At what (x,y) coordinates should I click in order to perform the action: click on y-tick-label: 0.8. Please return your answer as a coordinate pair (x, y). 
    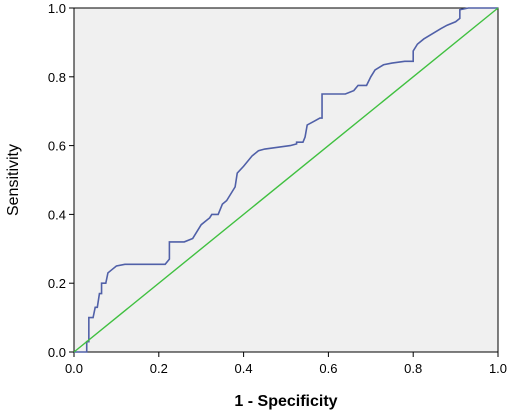
    Looking at the image, I should click on (57, 77).